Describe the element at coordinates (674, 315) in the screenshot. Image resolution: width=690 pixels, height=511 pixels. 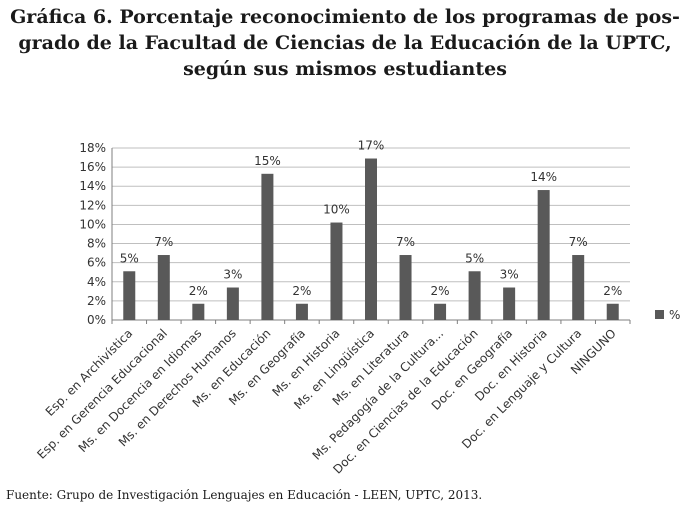
I see `legend-label: %` at that location.